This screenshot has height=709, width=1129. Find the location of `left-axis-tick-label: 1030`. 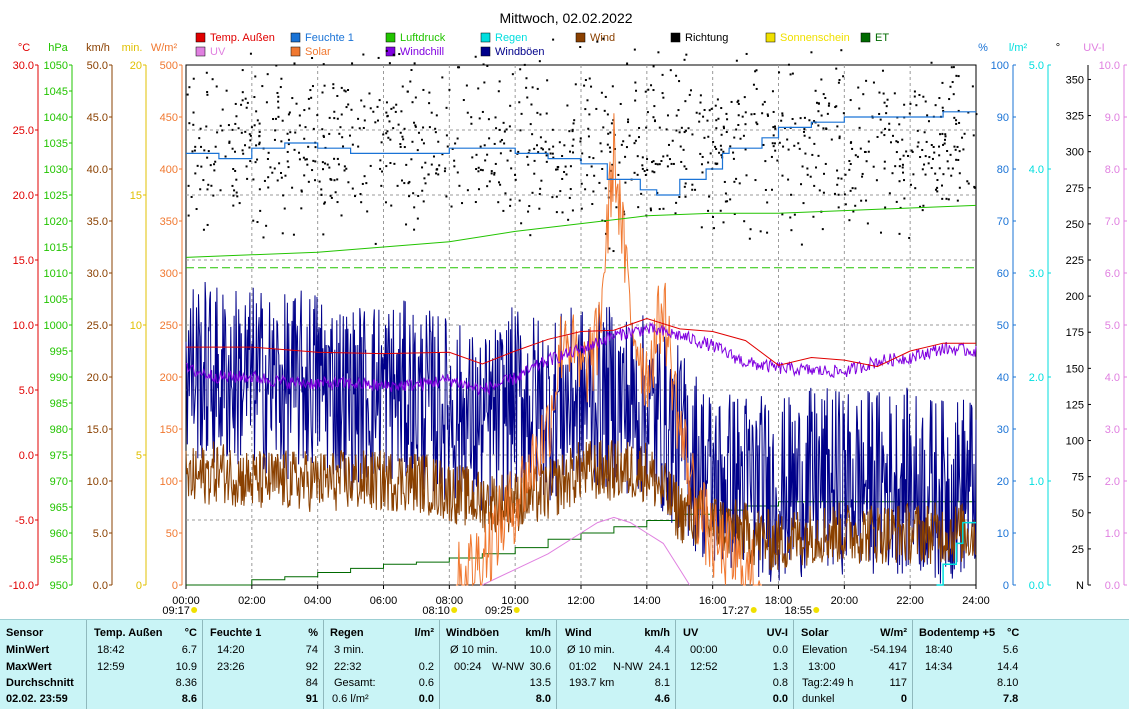

left-axis-tick-label: 1030 is located at coordinates (56, 170).